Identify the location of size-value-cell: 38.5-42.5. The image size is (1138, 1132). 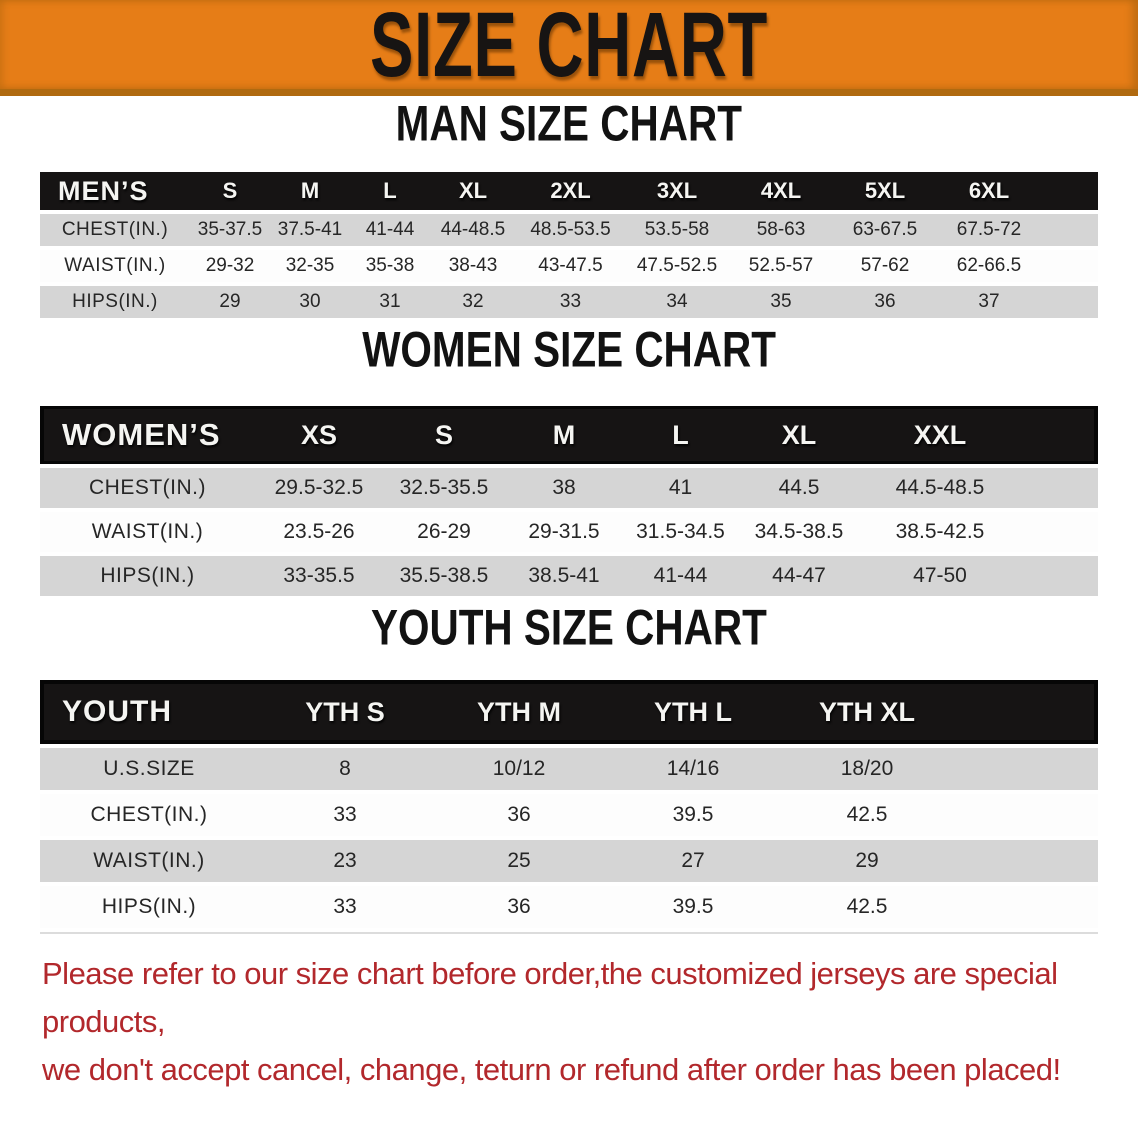
(940, 532).